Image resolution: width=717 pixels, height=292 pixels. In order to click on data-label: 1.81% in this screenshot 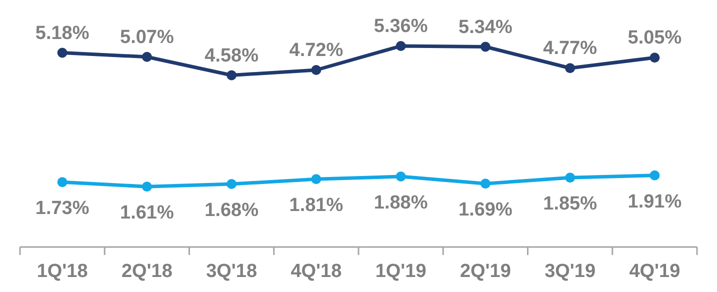, I will do `click(316, 205)`.